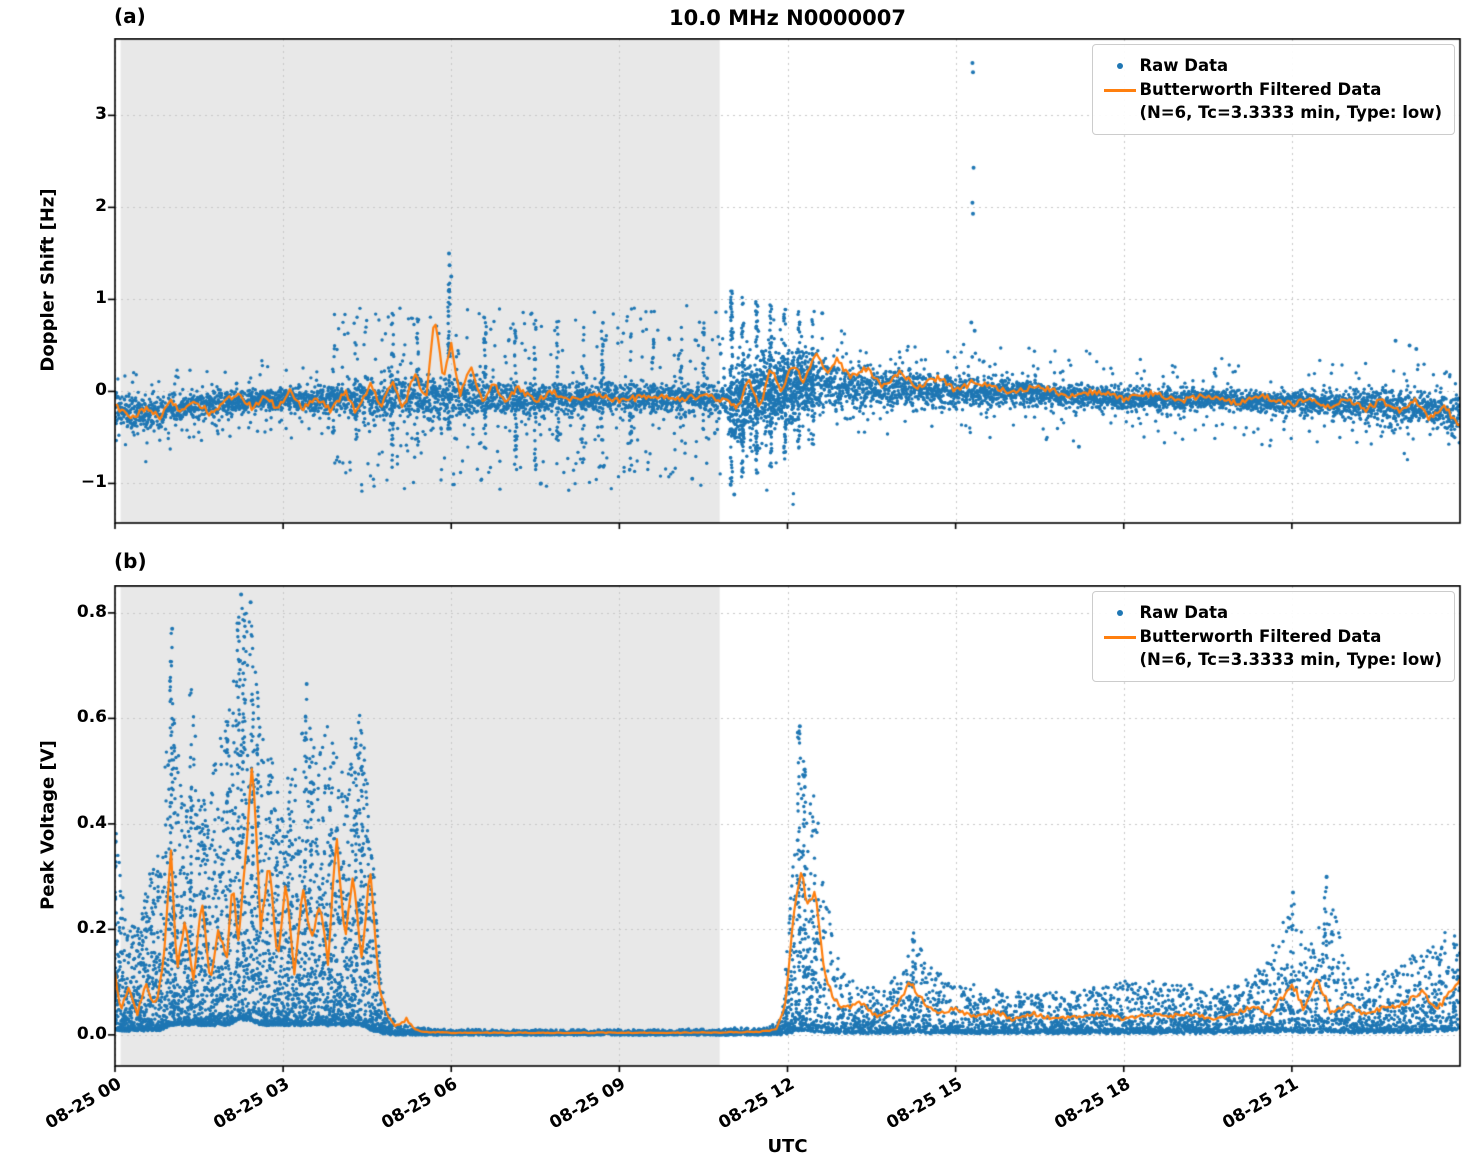 This screenshot has height=1172, width=1471. I want to click on y-tick-label: 0, so click(101, 390).